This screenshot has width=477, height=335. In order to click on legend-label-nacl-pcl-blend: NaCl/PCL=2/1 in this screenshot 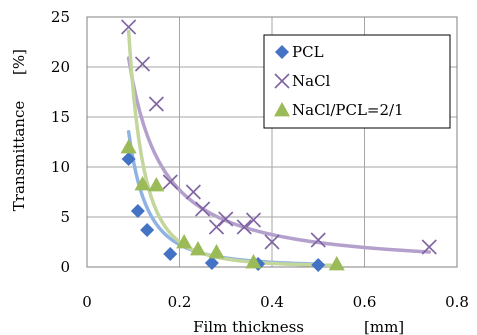, I will do `click(348, 110)`.